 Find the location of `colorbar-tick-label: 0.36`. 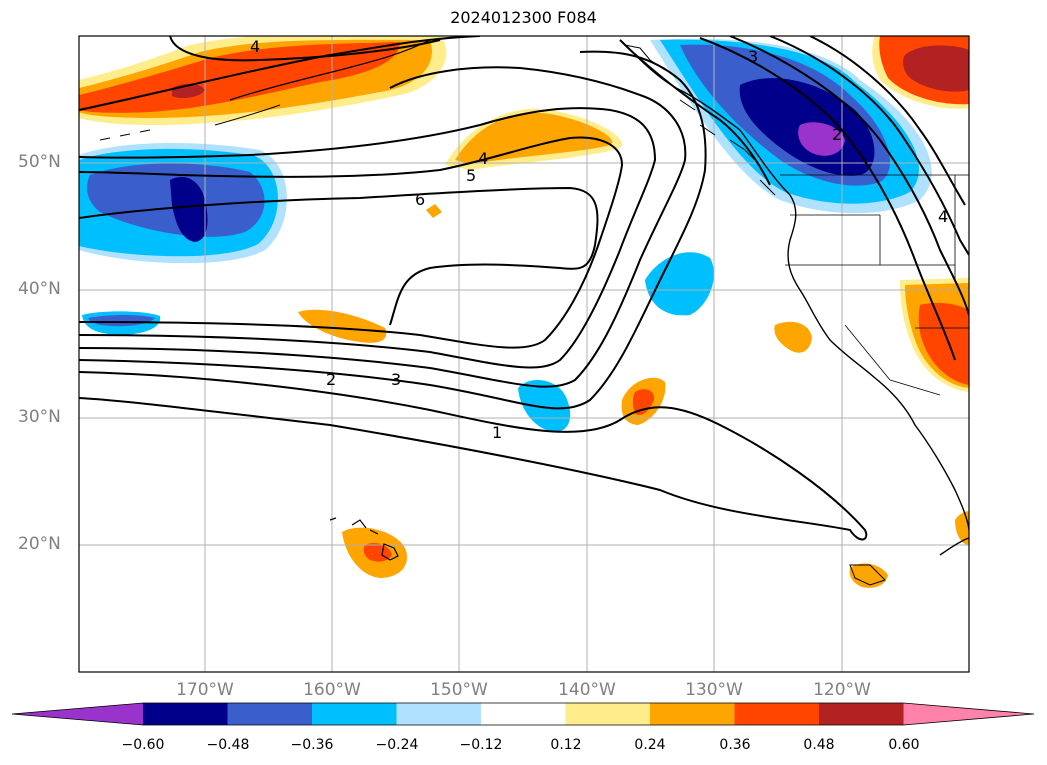

colorbar-tick-label: 0.36 is located at coordinates (735, 745).